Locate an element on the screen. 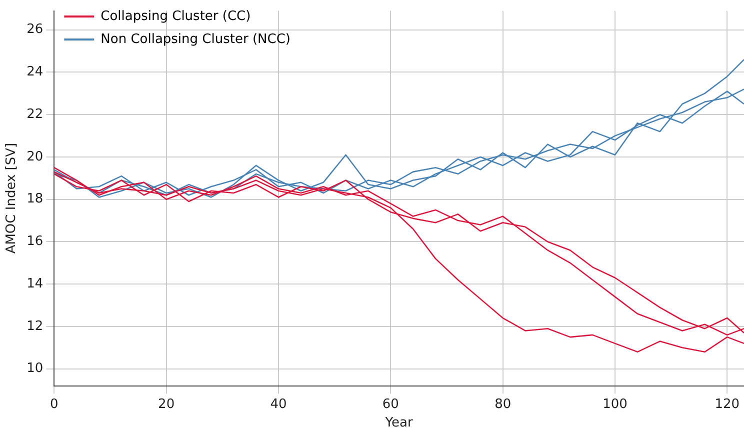 The height and width of the screenshot is (431, 744). y-tick-label: 20 is located at coordinates (35, 156).